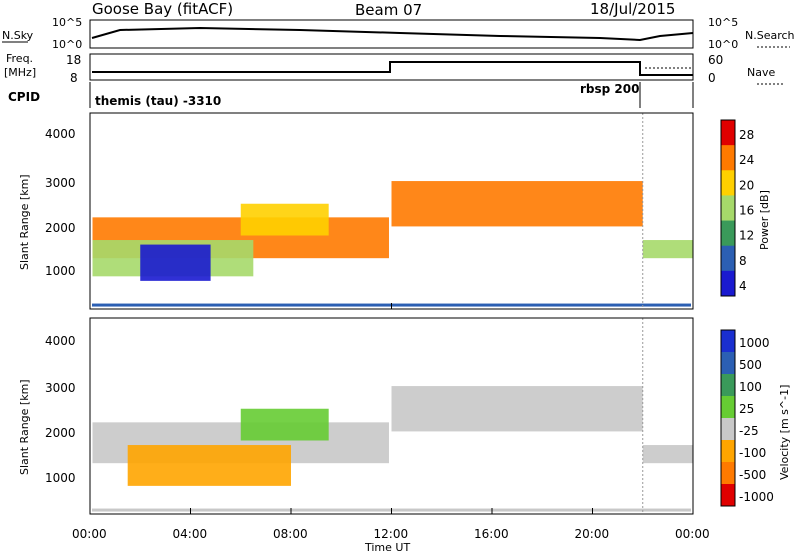 The width and height of the screenshot is (800, 554). I want to click on freq-right-tick-bottom: 0, so click(712, 78).